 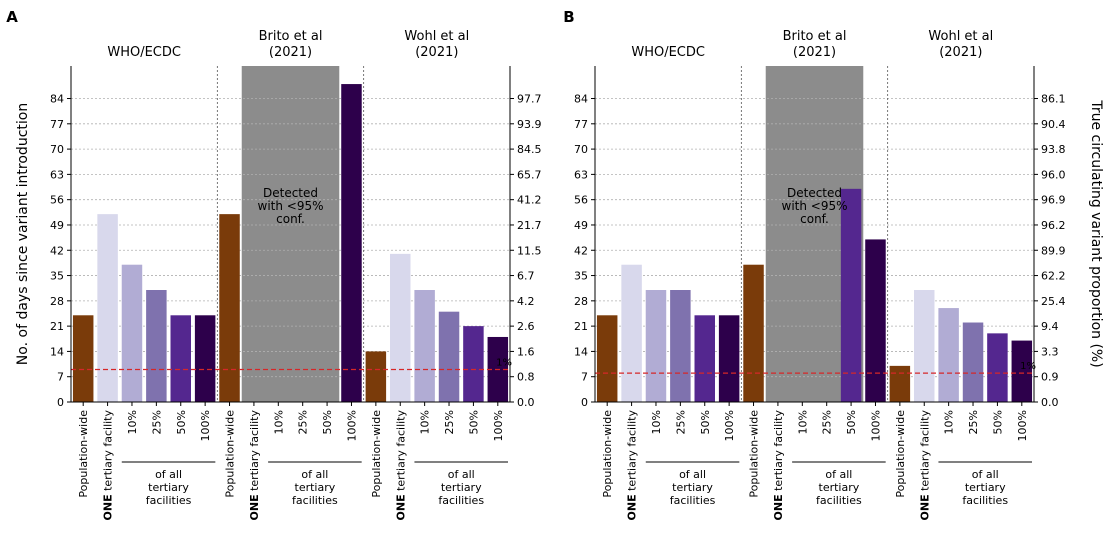 What do you see at coordinates (529, 174) in the screenshot?
I see `right-tick-label: 65.7` at bounding box center [529, 174].